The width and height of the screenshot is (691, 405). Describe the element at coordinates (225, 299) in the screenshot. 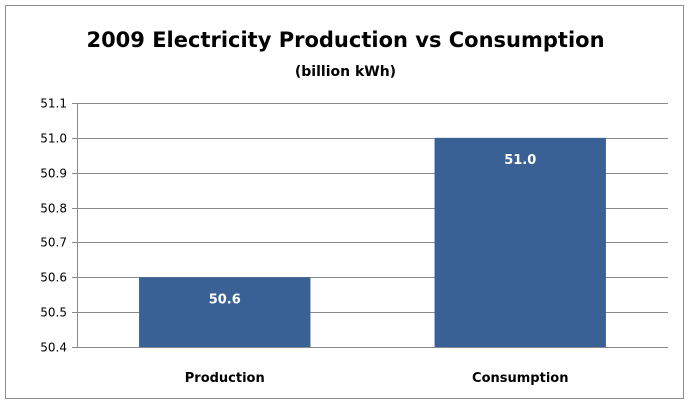

I see `data-label: 50.6` at that location.